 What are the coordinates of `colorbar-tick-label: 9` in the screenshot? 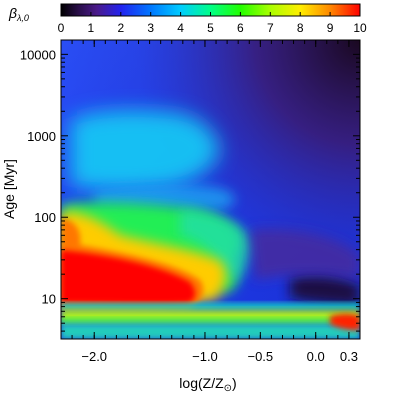 It's located at (330, 28).